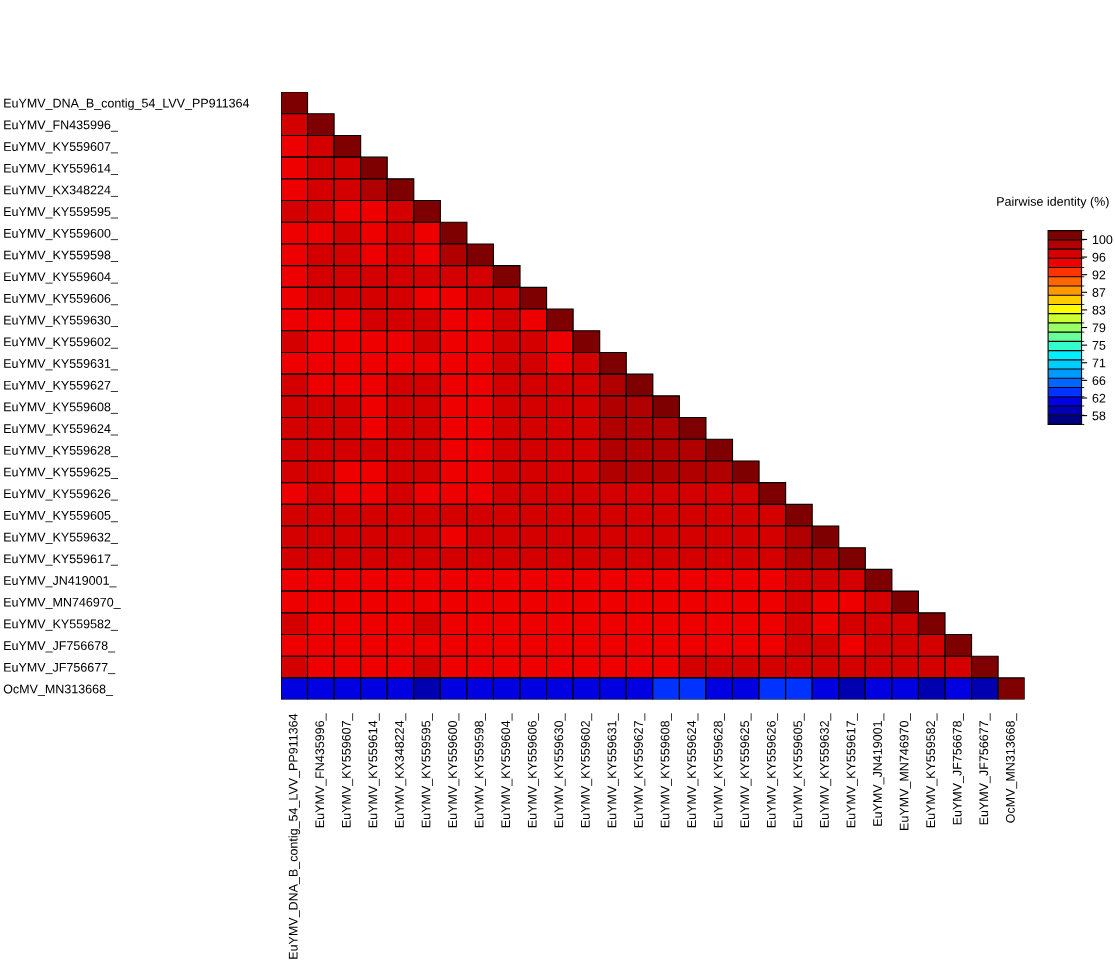 This screenshot has width=1115, height=969. Describe the element at coordinates (586, 770) in the screenshot. I see `x-tick-label: EuYMV_KY559602_` at that location.